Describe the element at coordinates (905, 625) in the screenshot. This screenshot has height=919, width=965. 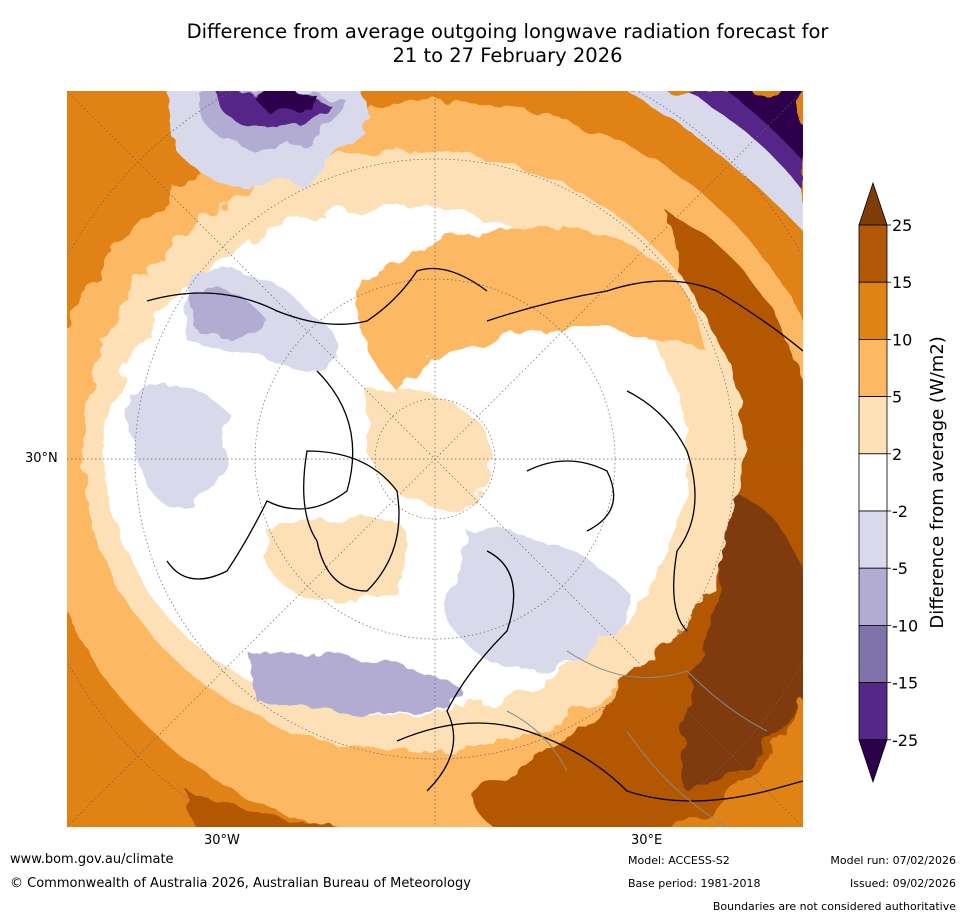
I see `colorbar-tick-label: -10` at that location.